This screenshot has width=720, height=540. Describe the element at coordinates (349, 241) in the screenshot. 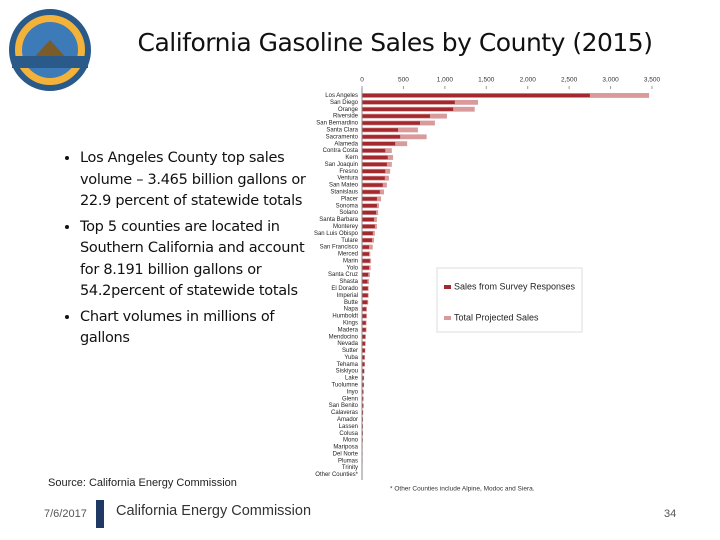

I see `y-tick-label: Tulare` at that location.